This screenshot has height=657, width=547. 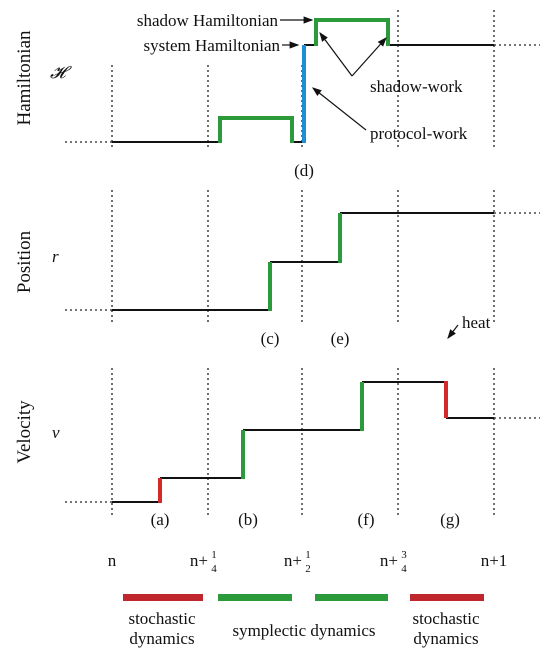 What do you see at coordinates (366, 519) in the screenshot?
I see `tag: (f)` at bounding box center [366, 519].